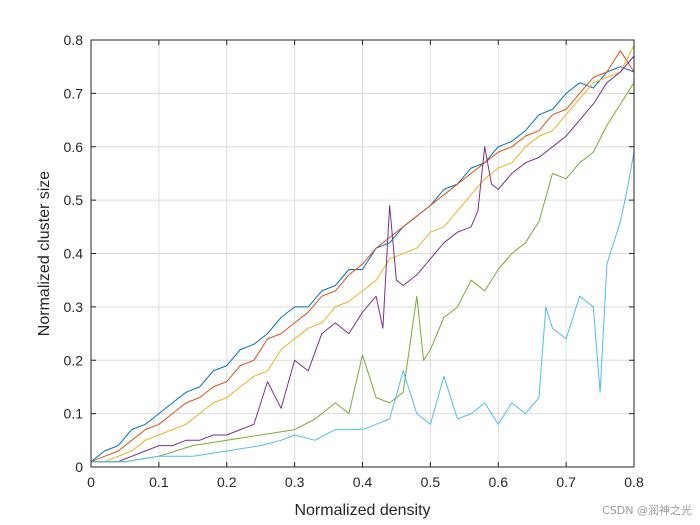 Image resolution: width=700 pixels, height=525 pixels. Describe the element at coordinates (227, 482) in the screenshot. I see `x-tick-label: 0.2` at that location.